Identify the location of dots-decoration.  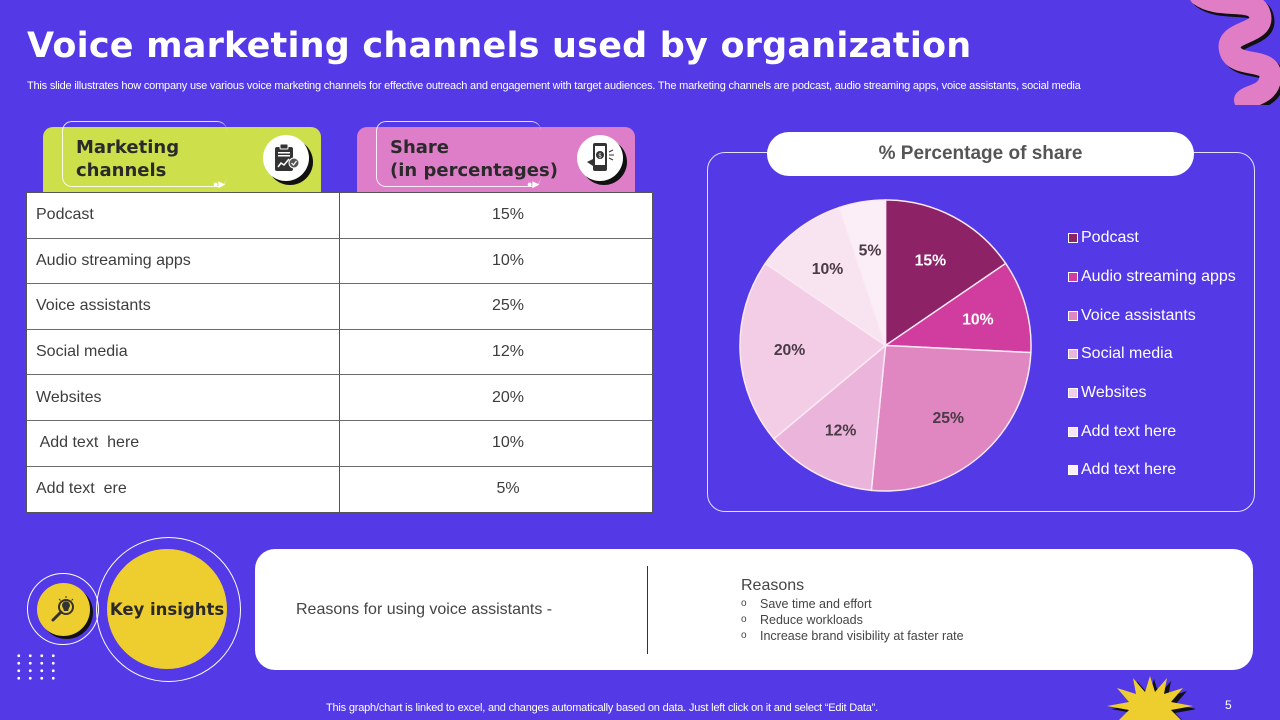
(34, 666).